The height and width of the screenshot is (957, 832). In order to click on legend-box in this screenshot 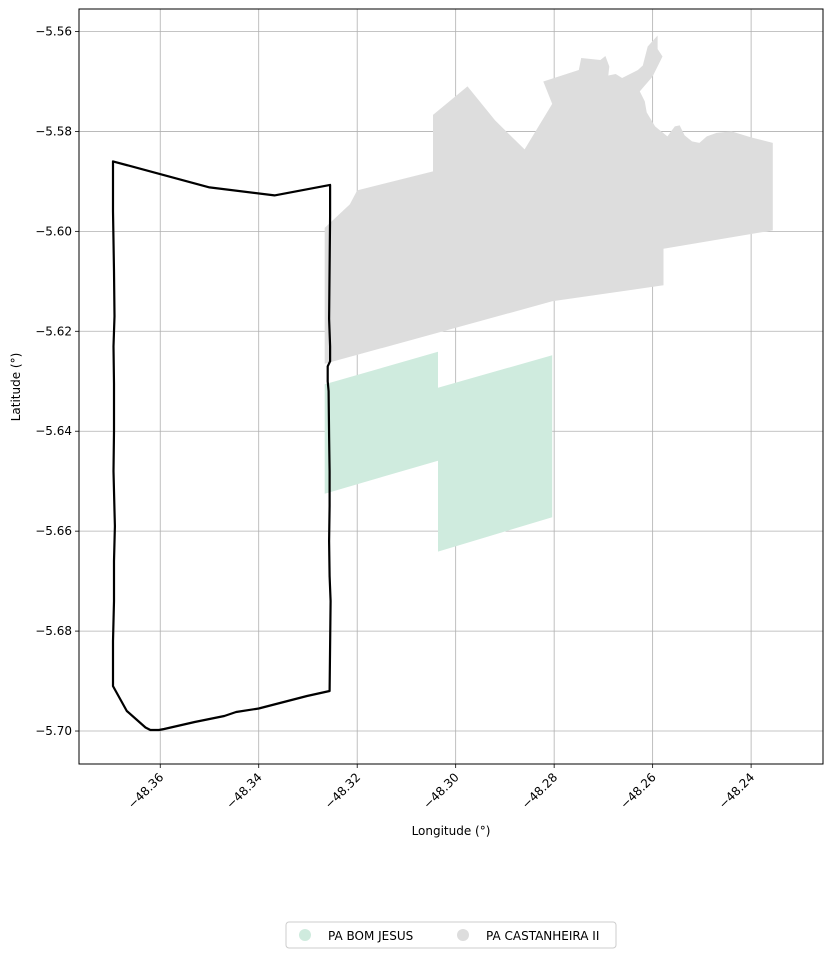, I will do `click(451, 935)`.